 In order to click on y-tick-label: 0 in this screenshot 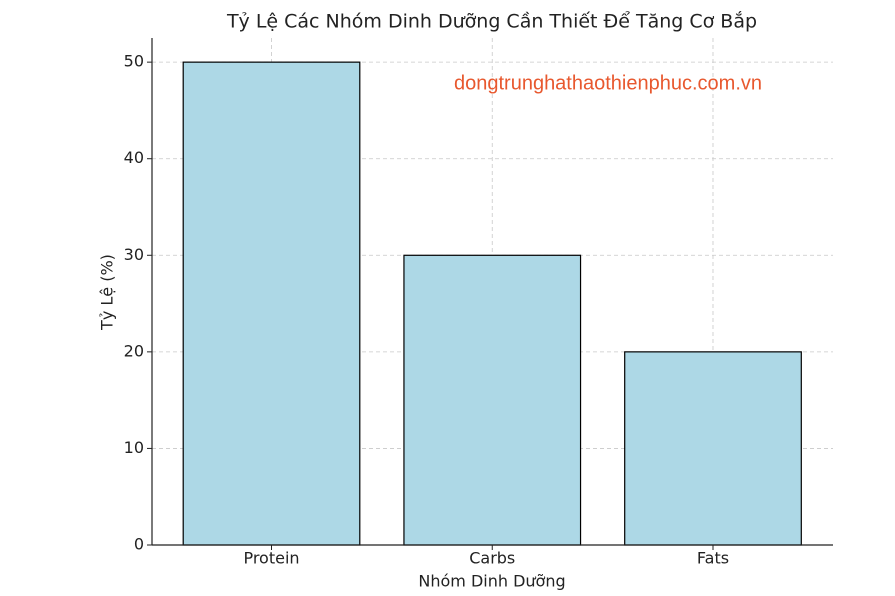, I will do `click(139, 544)`.